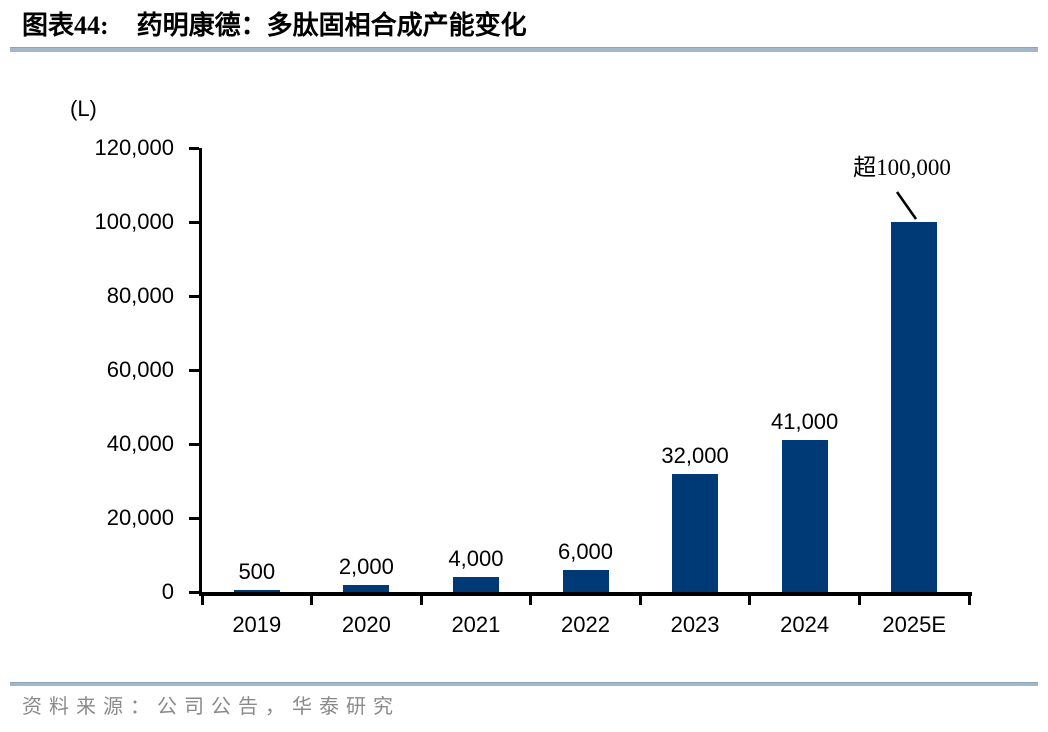 Image resolution: width=1048 pixels, height=732 pixels. I want to click on x-axis-category-label: 2022, so click(585, 624).